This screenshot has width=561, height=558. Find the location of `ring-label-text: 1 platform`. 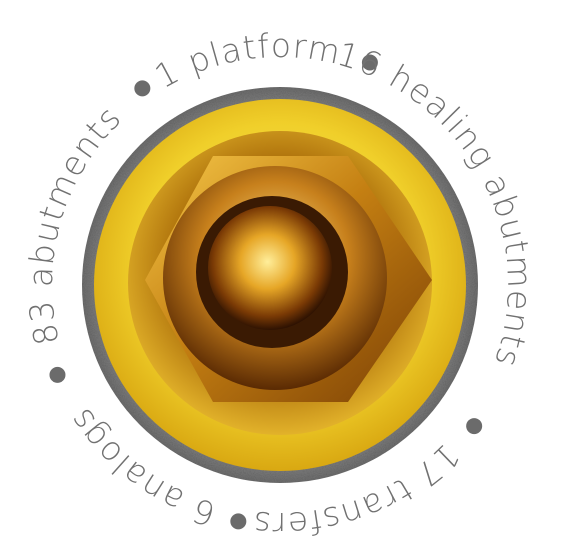

ring-label-text: 1 platform is located at coordinates (245, 61).